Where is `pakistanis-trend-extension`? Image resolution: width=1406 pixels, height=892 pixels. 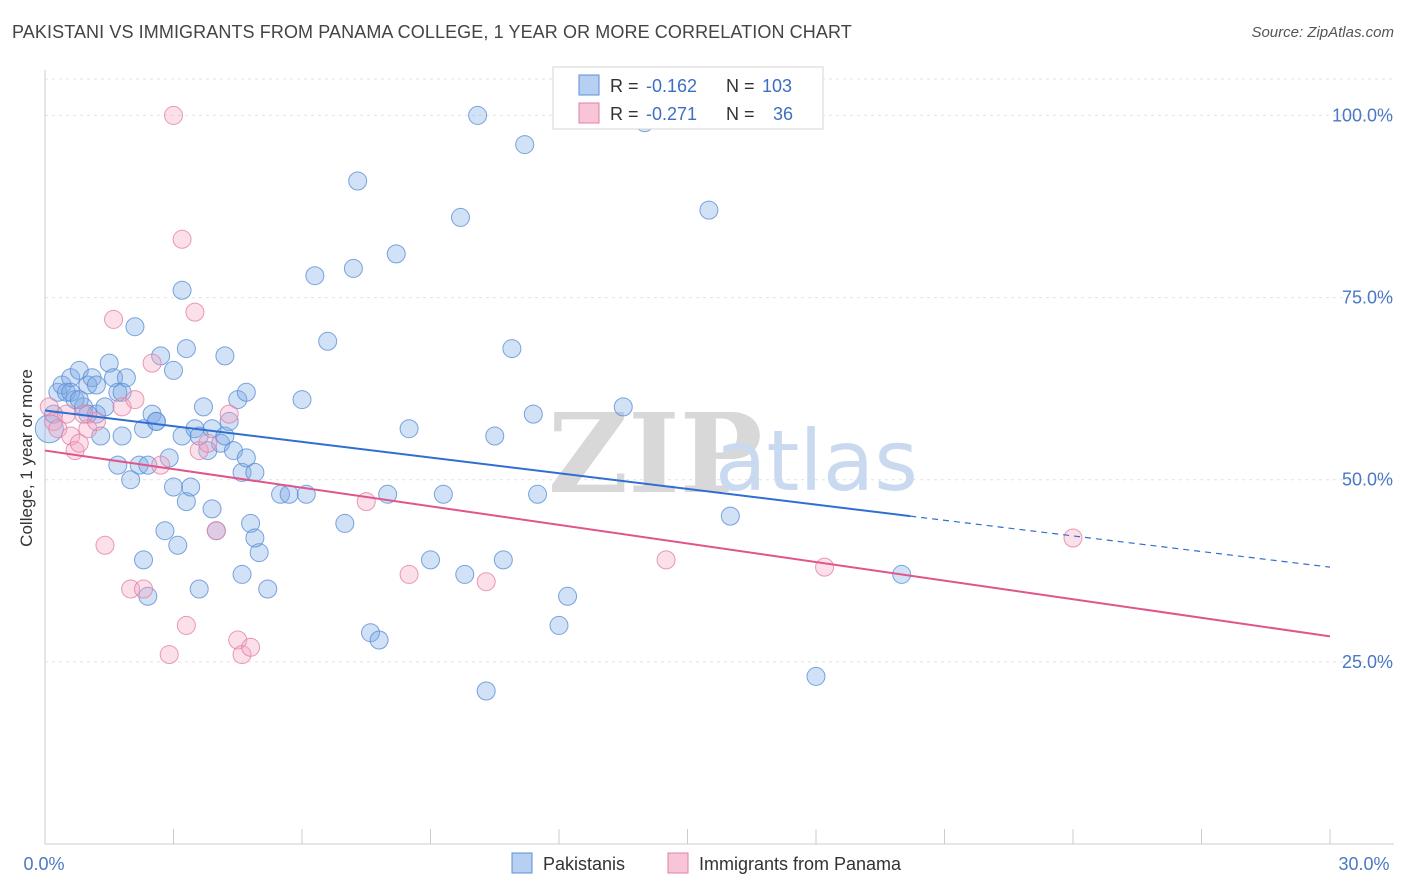 pakistanis-trend-extension is located at coordinates (1120, 541).